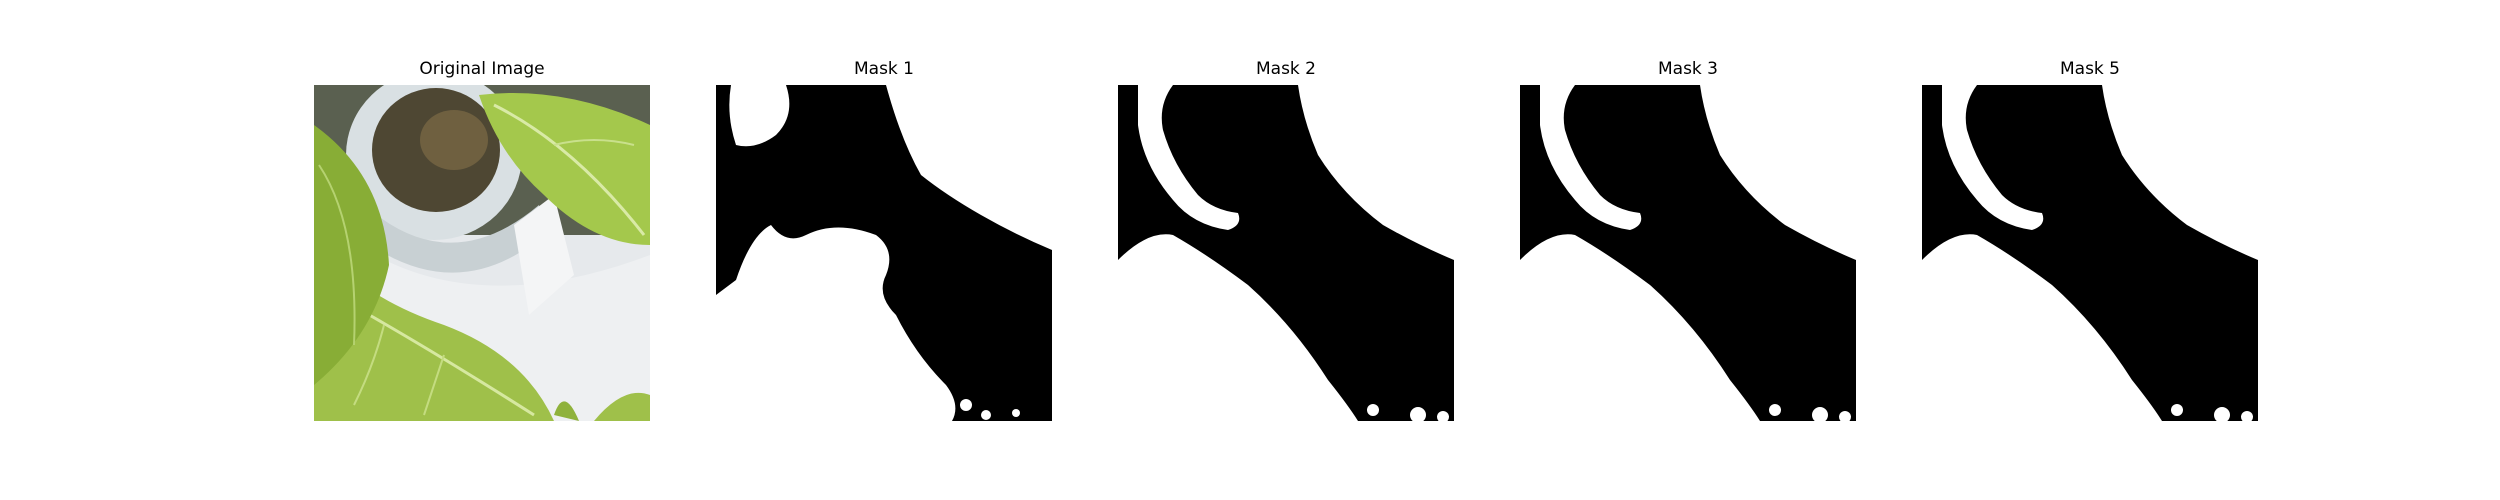 This screenshot has width=2500, height=500. What do you see at coordinates (2089, 69) in the screenshot?
I see `panel-title: Mask 5` at bounding box center [2089, 69].